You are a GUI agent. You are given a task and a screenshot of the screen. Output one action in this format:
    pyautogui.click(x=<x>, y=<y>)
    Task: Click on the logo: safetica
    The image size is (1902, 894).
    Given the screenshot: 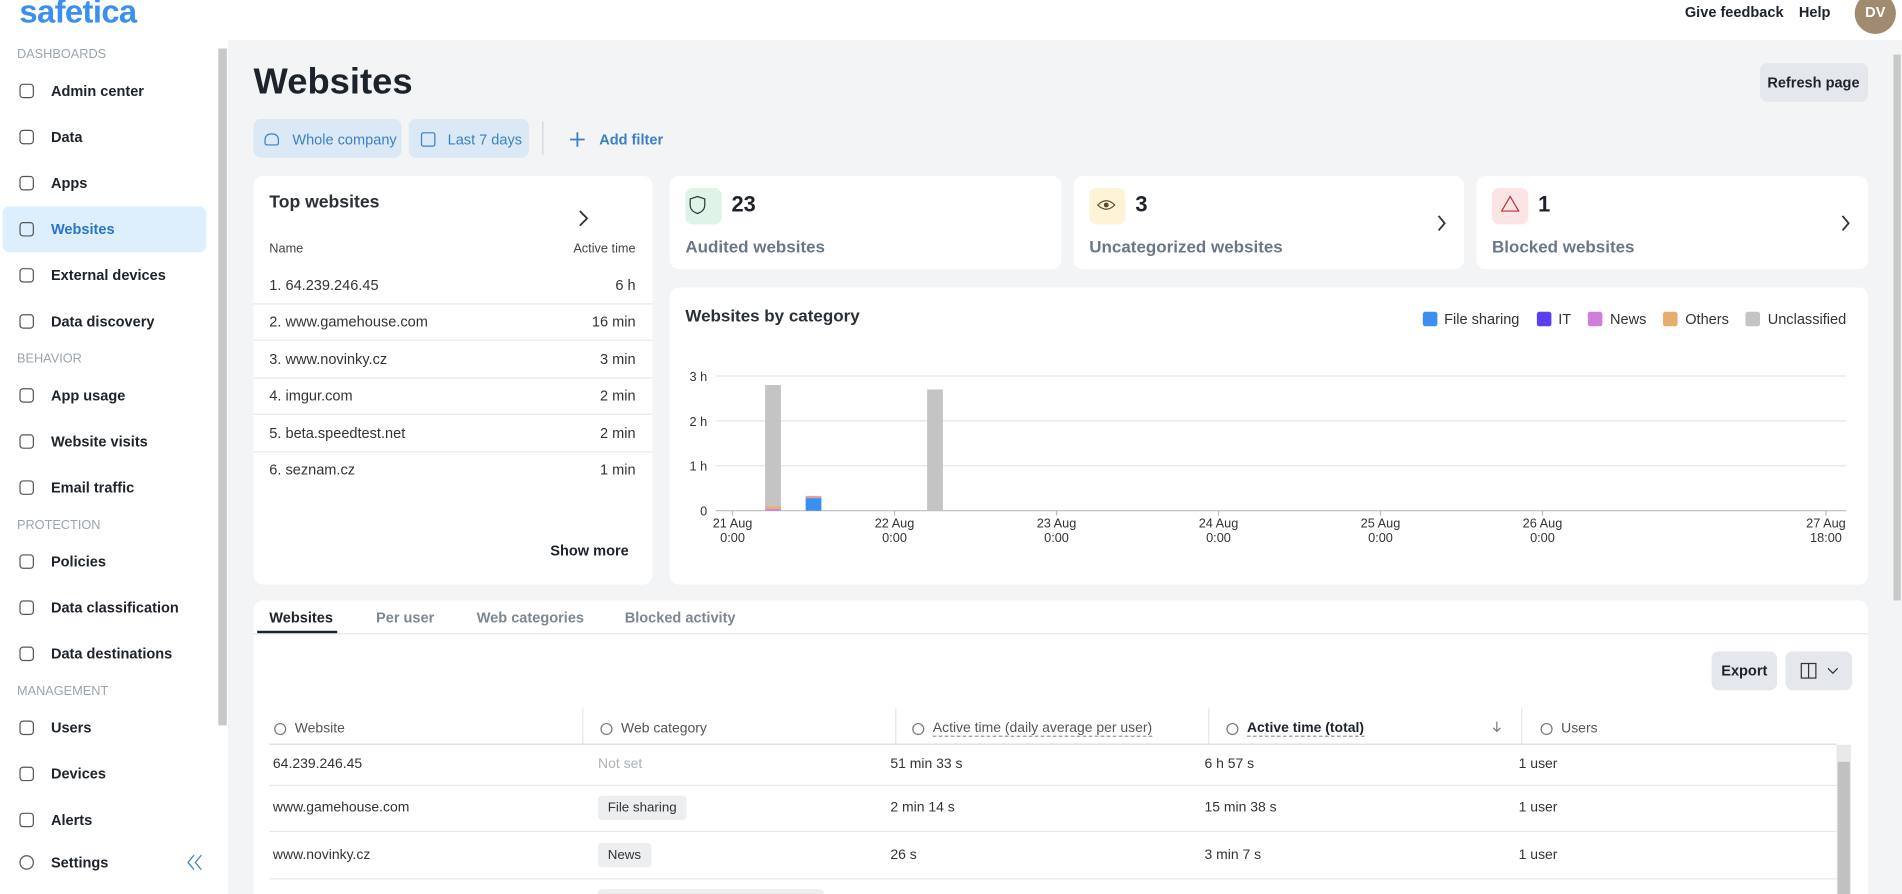 What is the action you would take?
    pyautogui.click(x=78, y=15)
    